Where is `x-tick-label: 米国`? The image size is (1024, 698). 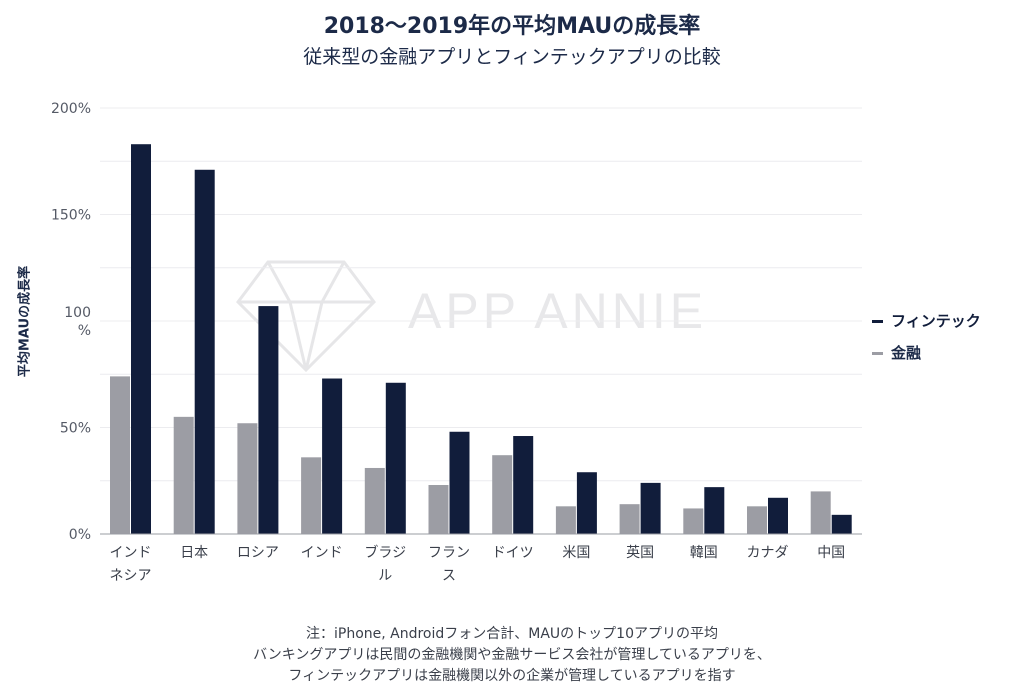 x-tick-label: 米国 is located at coordinates (576, 553).